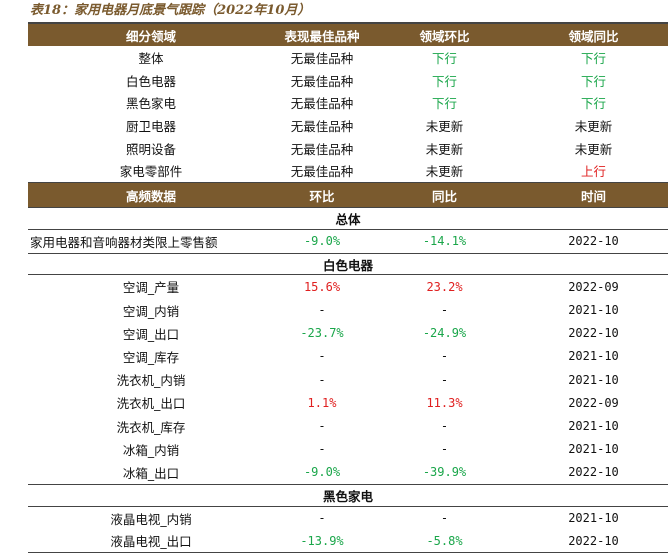 This screenshot has height=557, width=668. What do you see at coordinates (151, 542) in the screenshot?
I see `indicator-name: 液晶电视_出口` at bounding box center [151, 542].